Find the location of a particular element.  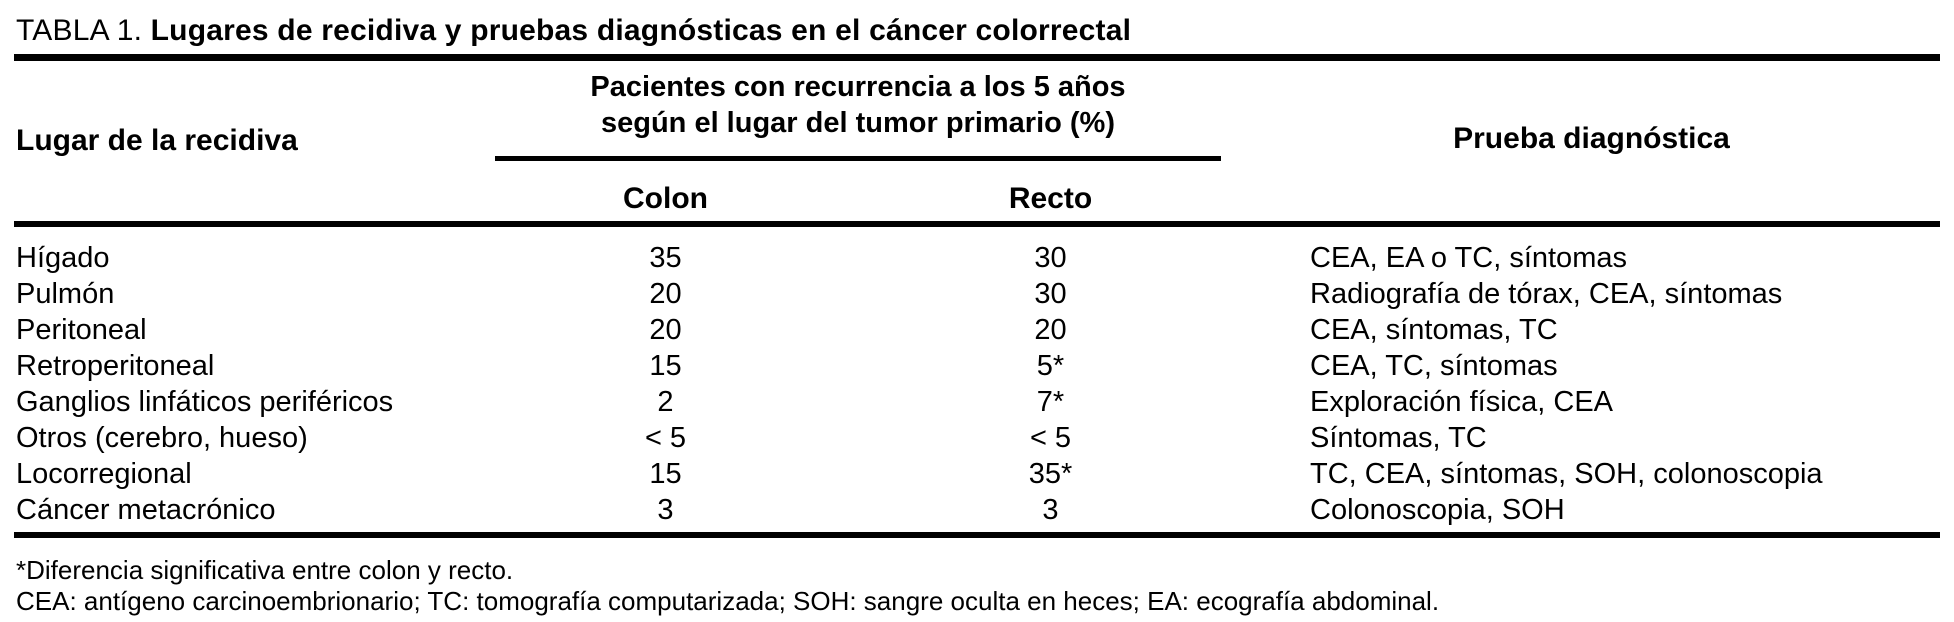

recto-value-cell: 5* is located at coordinates (1050, 366).